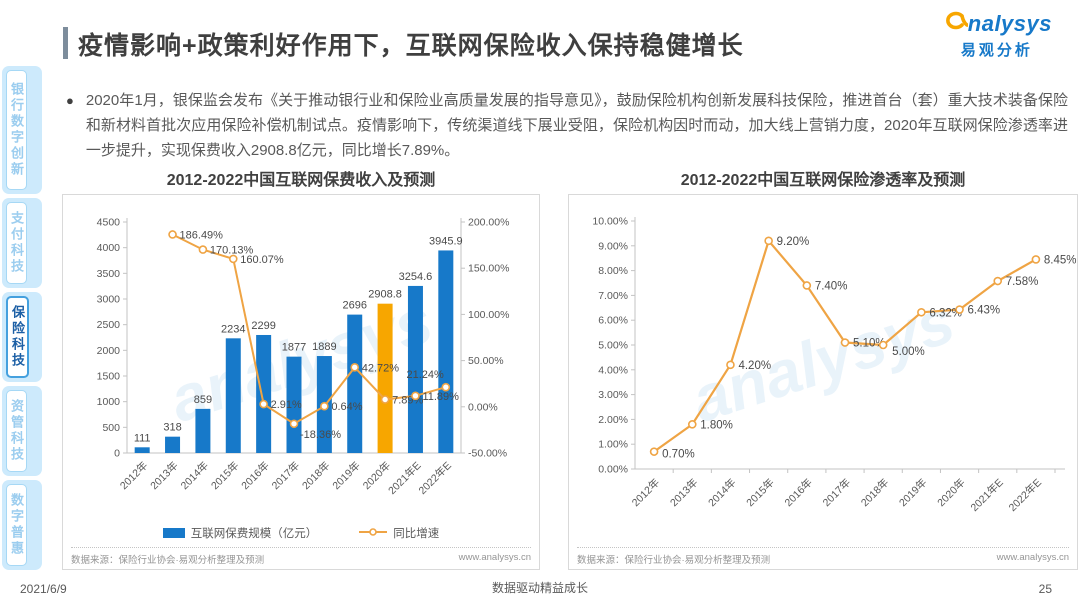 The image size is (1080, 608). I want to click on growth-line, so click(309, 329).